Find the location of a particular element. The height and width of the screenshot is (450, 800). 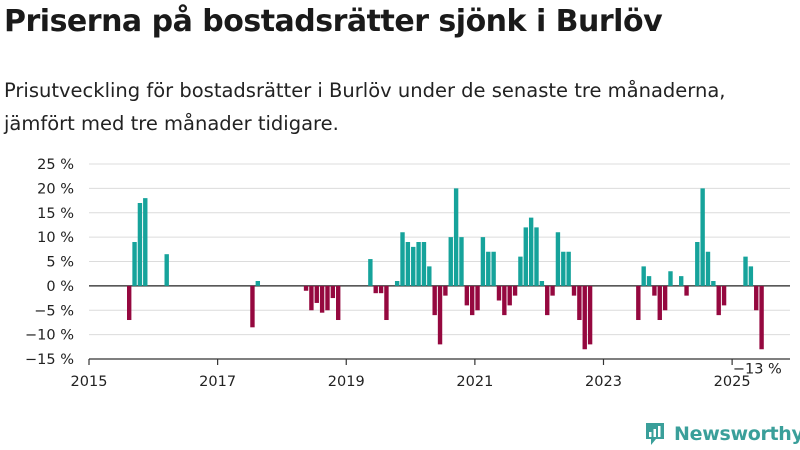

x-tick-label: 2021 is located at coordinates (474, 382).